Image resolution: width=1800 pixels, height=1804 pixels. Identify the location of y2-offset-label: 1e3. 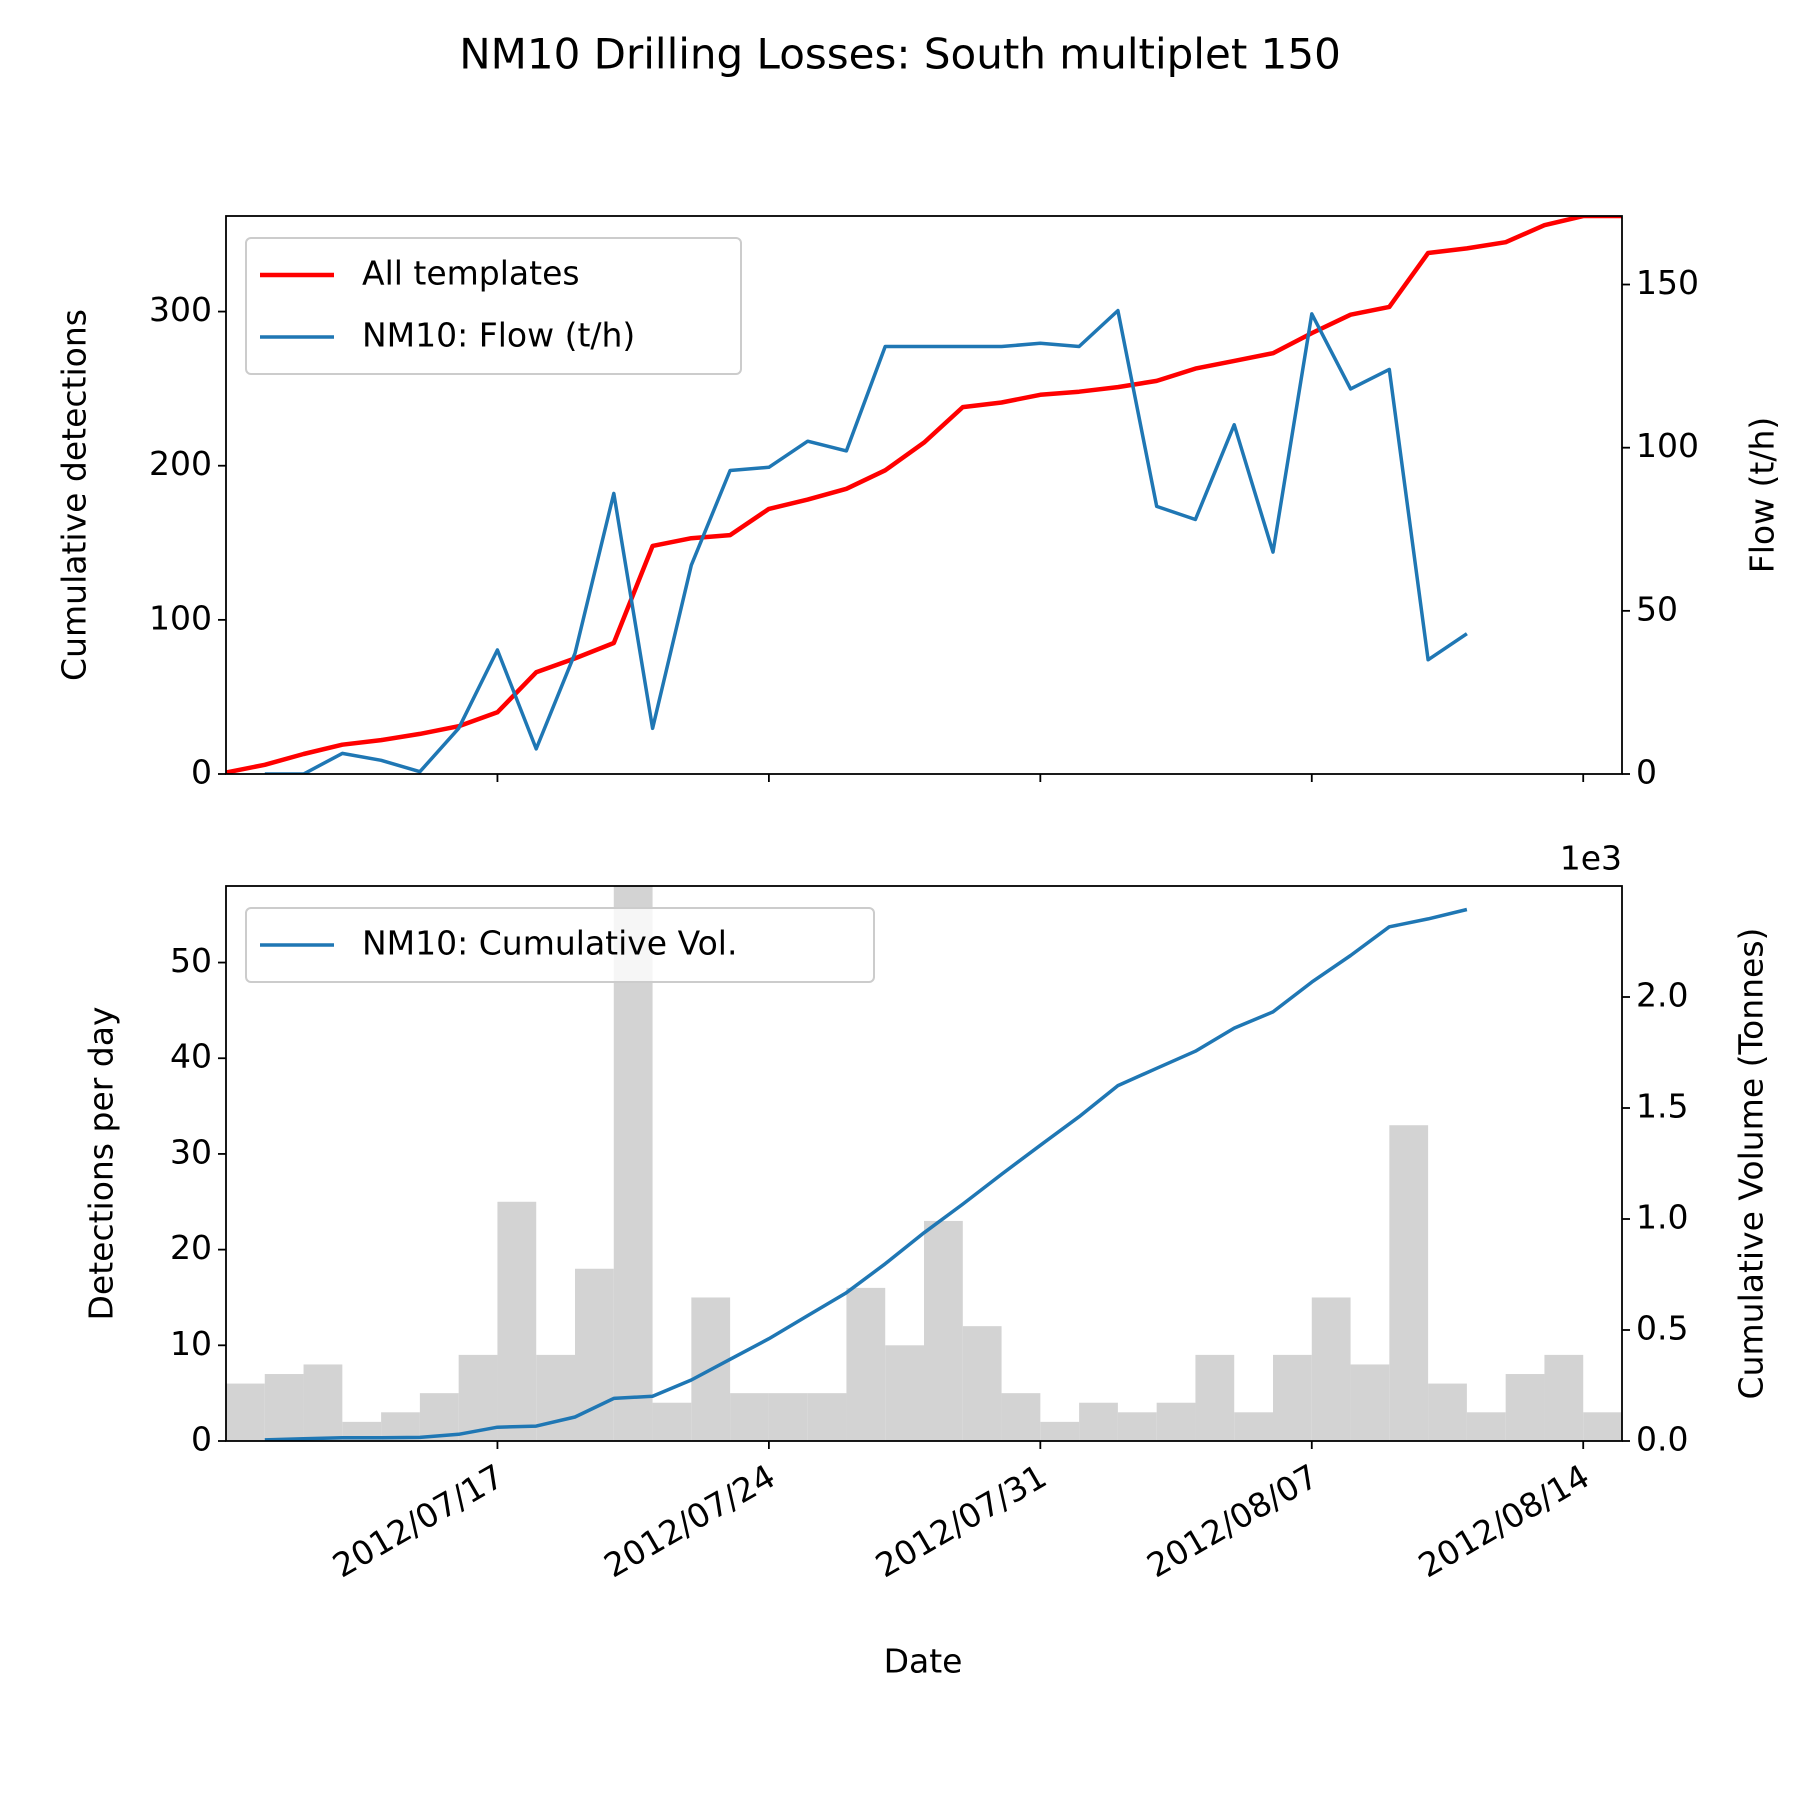
(1591, 858).